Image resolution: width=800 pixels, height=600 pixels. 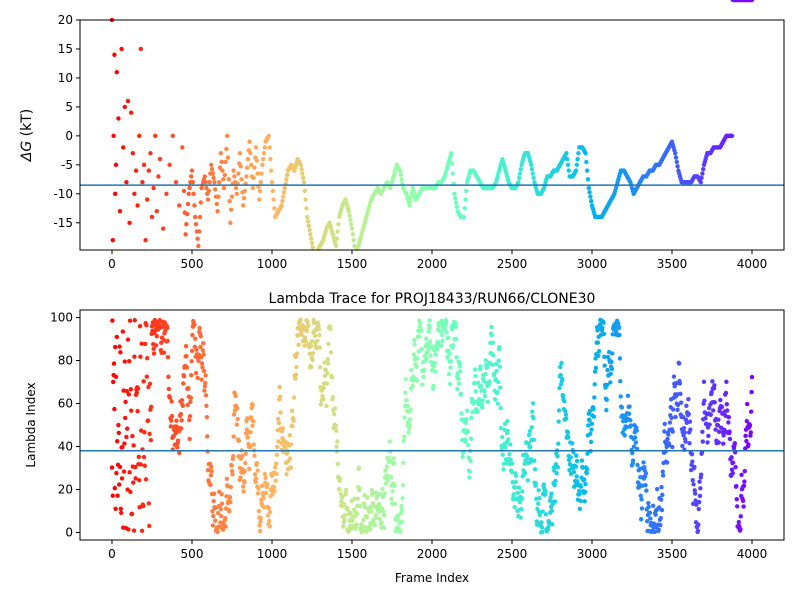 I want to click on x-tick-label: 0, so click(x=112, y=264).